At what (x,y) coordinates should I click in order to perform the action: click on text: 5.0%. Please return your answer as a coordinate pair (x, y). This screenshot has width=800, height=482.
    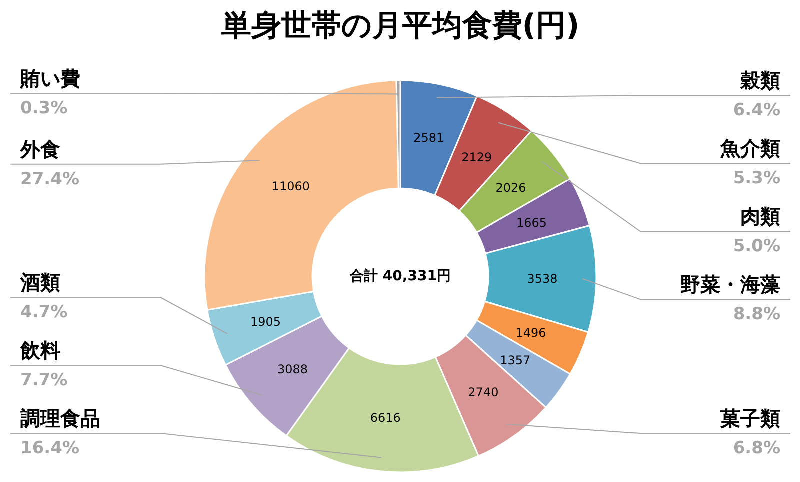
    Looking at the image, I should click on (757, 246).